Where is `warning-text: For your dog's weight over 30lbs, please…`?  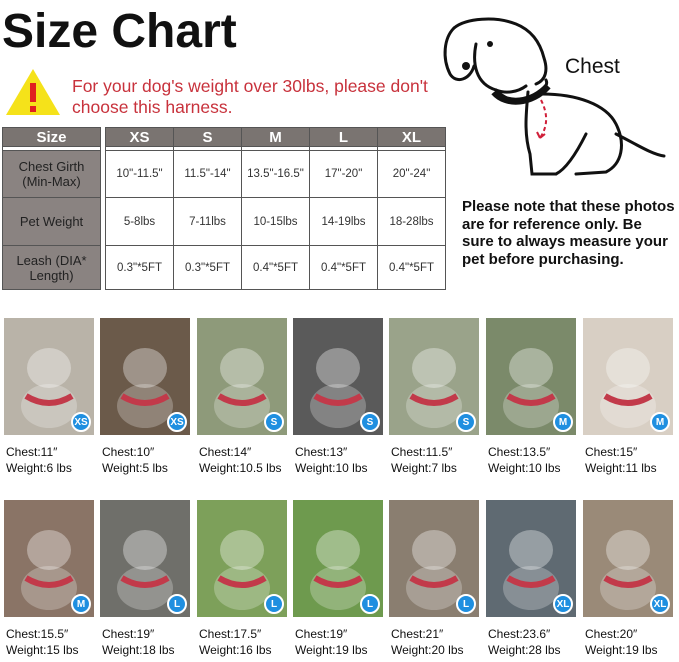
warning-text: For your dog's weight over 30lbs, please… is located at coordinates (250, 96).